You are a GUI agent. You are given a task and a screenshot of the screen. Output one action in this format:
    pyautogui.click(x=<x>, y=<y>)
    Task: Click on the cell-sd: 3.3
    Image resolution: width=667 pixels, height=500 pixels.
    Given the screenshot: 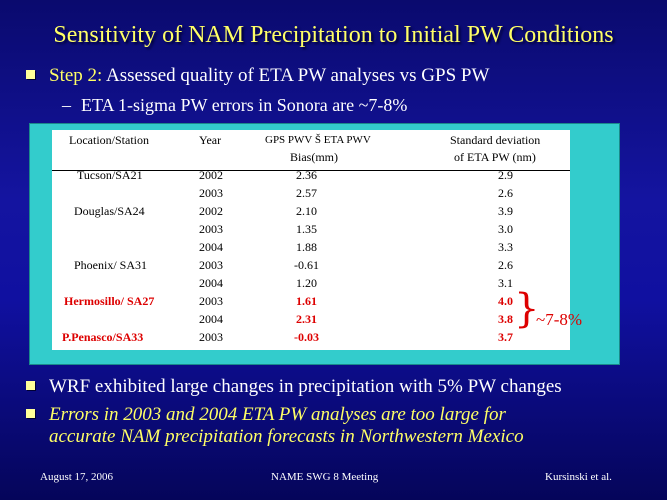 What is the action you would take?
    pyautogui.click(x=505, y=247)
    